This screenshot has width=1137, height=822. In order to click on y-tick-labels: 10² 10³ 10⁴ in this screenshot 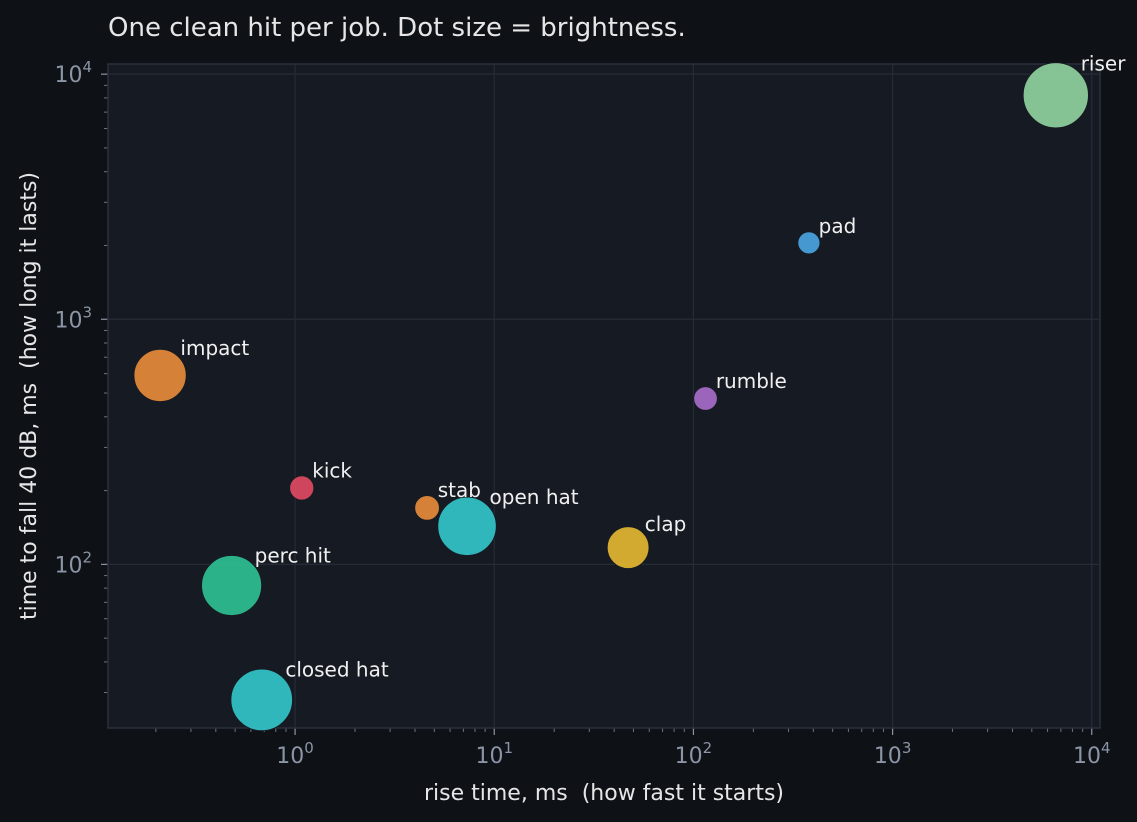, I will do `click(73, 318)`.